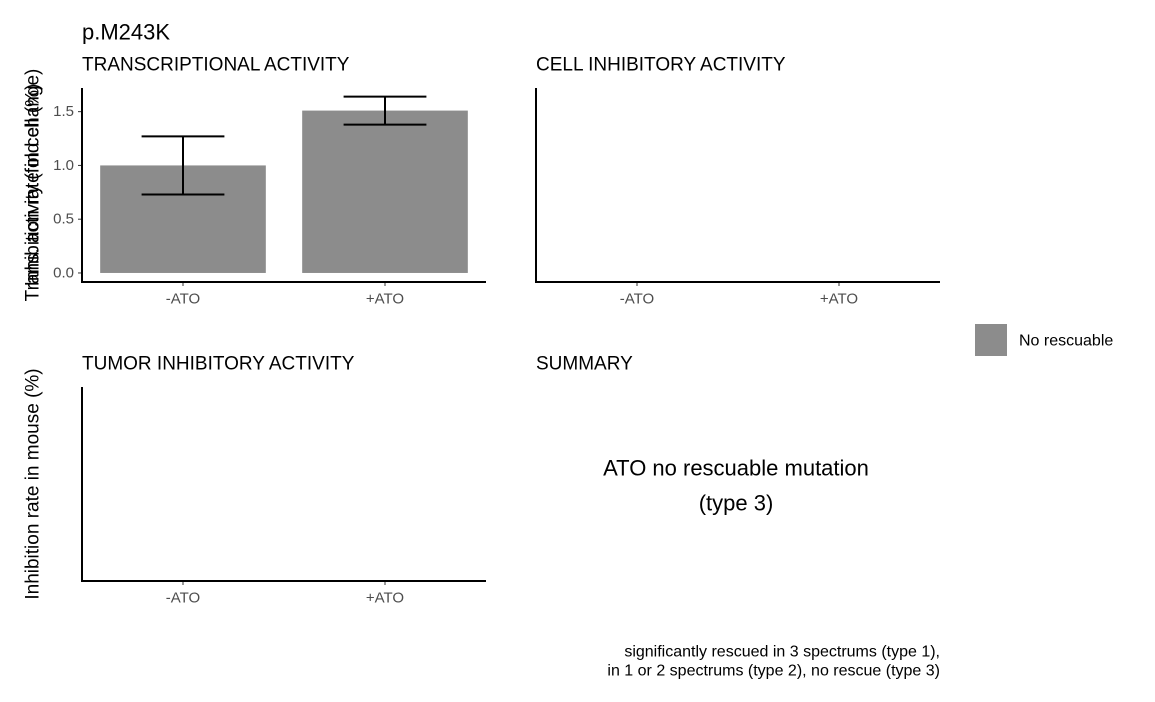  Describe the element at coordinates (218, 364) in the screenshot. I see `panel-title: TUMOR INHIBITORY ACTIVITY` at that location.